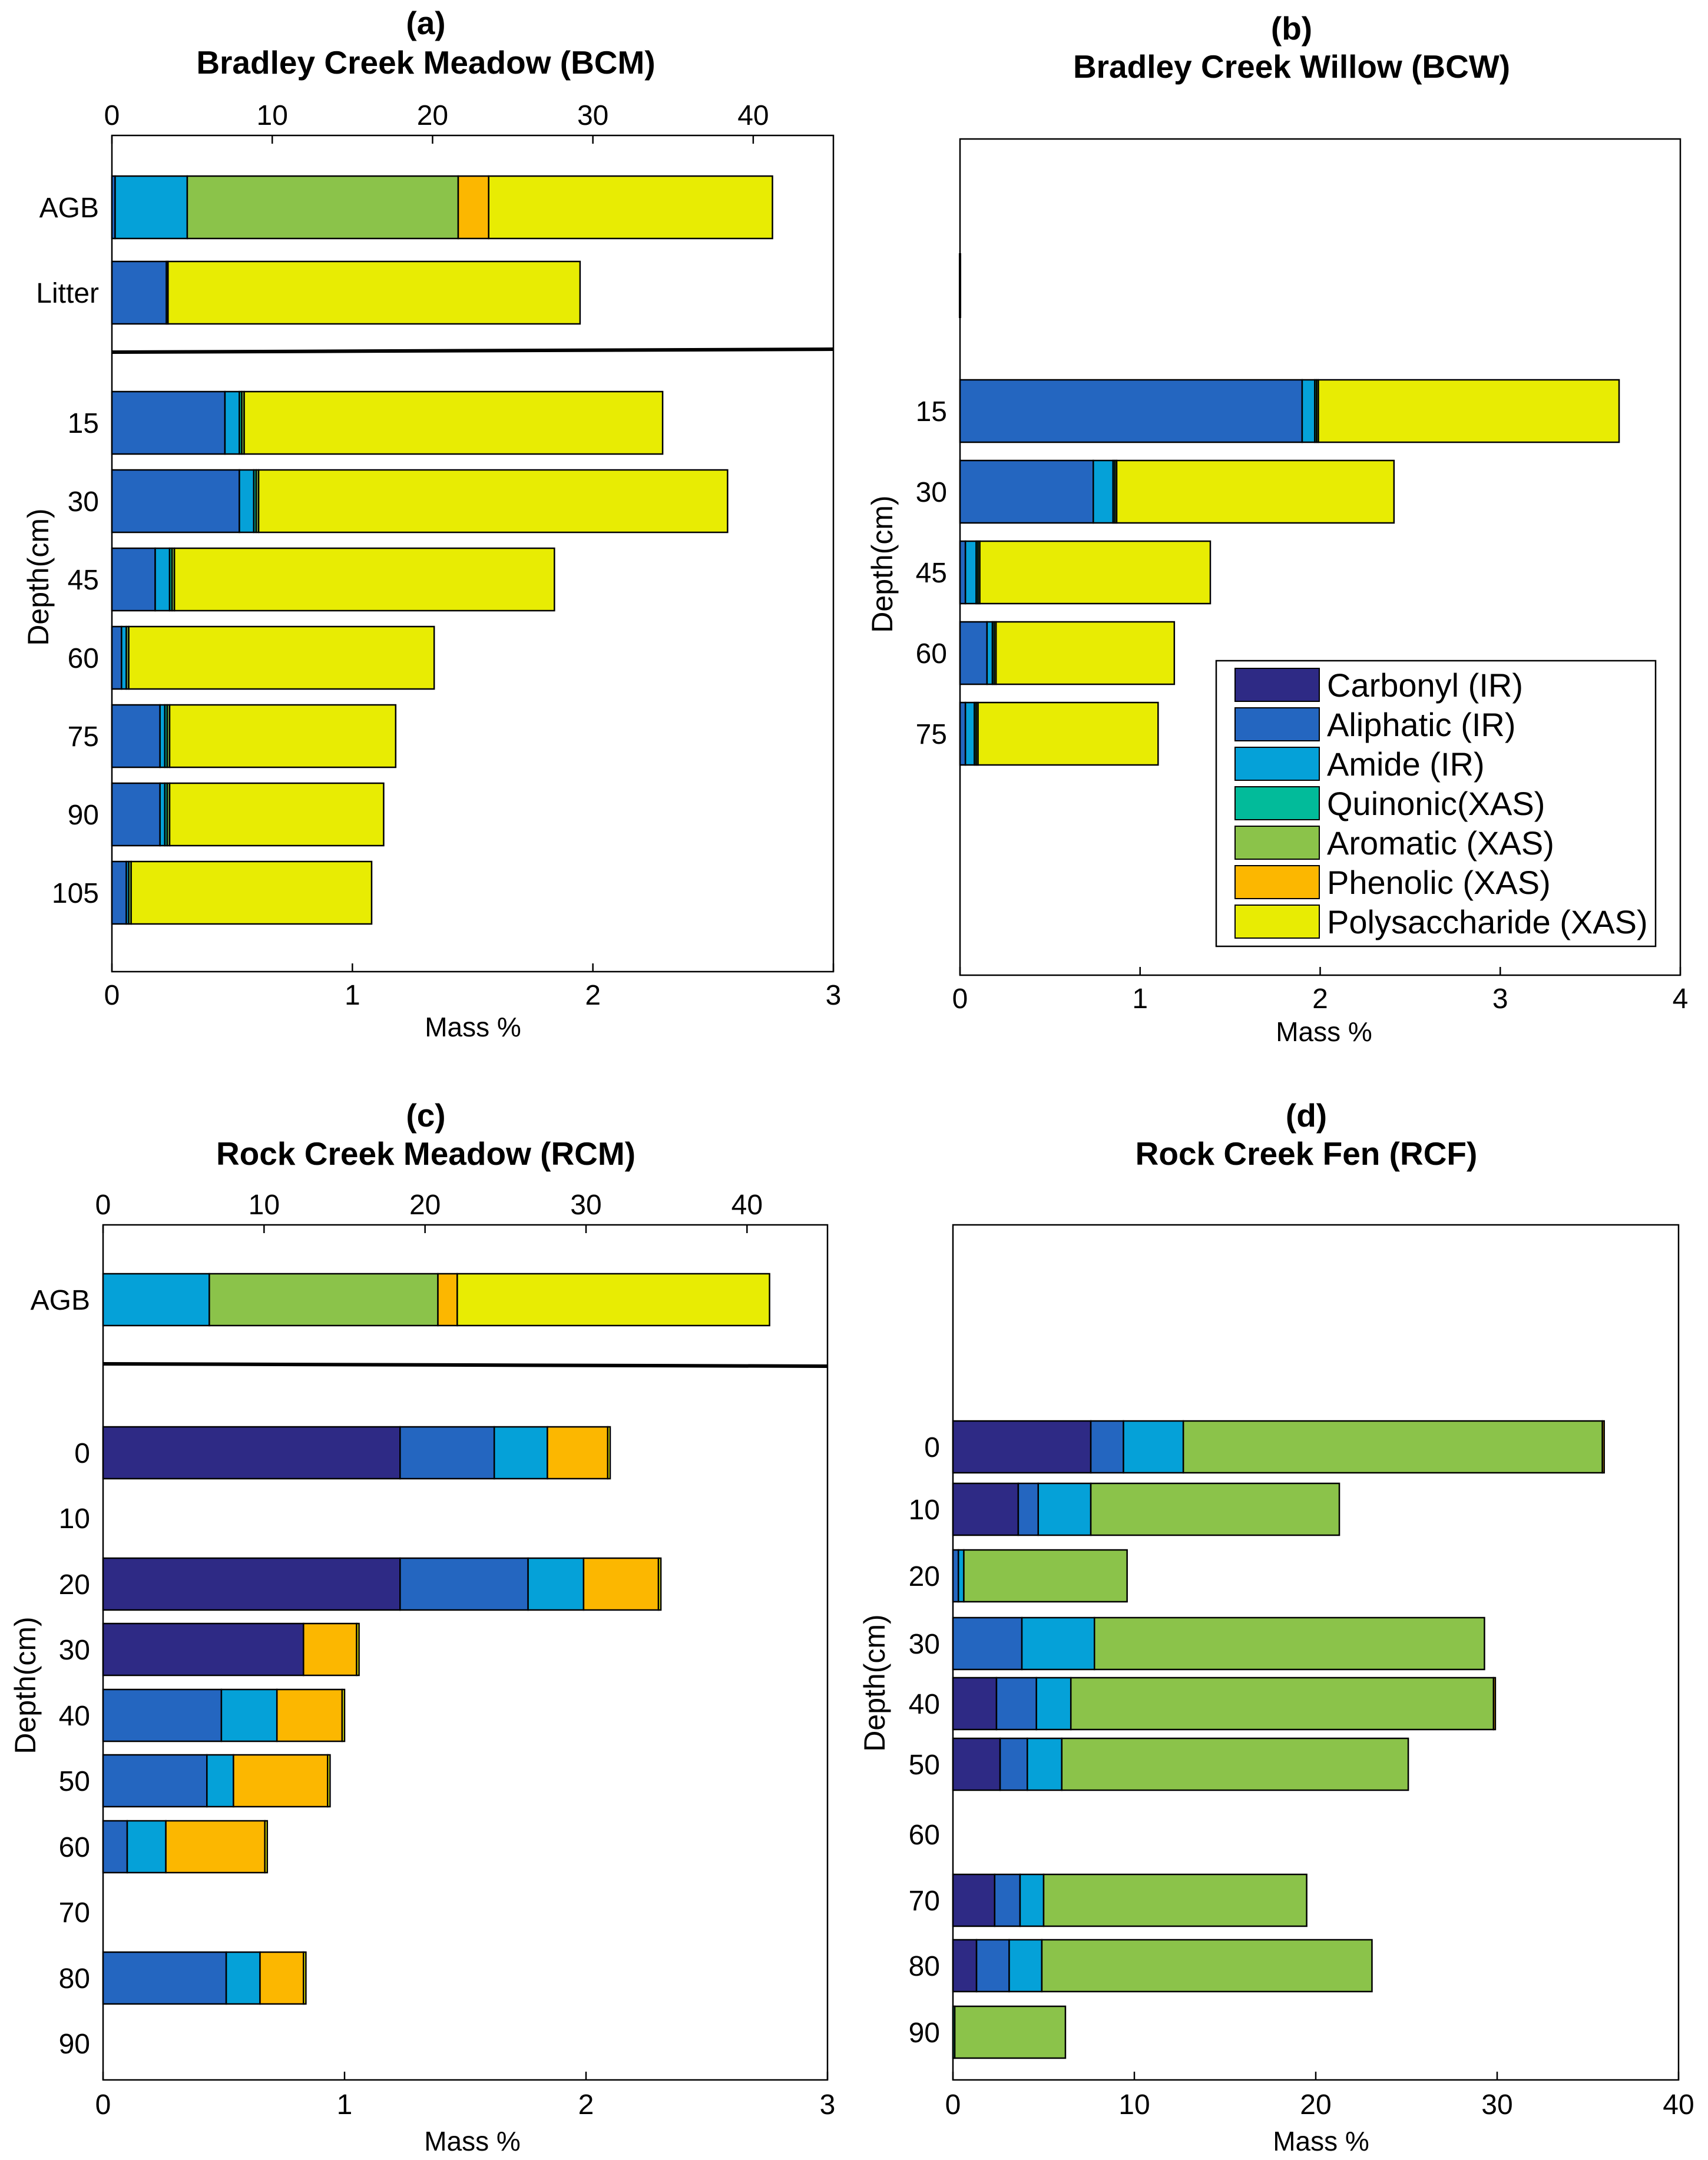 Image resolution: width=1708 pixels, height=2160 pixels. I want to click on bar-45-aliphatic-ir, so click(134, 579).